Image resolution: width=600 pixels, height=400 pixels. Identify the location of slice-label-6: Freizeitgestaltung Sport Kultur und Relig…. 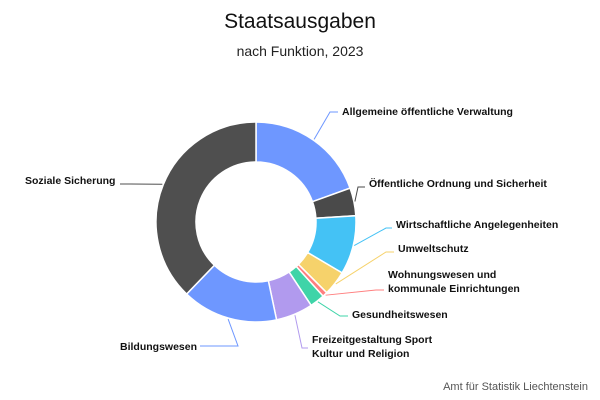
(372, 347).